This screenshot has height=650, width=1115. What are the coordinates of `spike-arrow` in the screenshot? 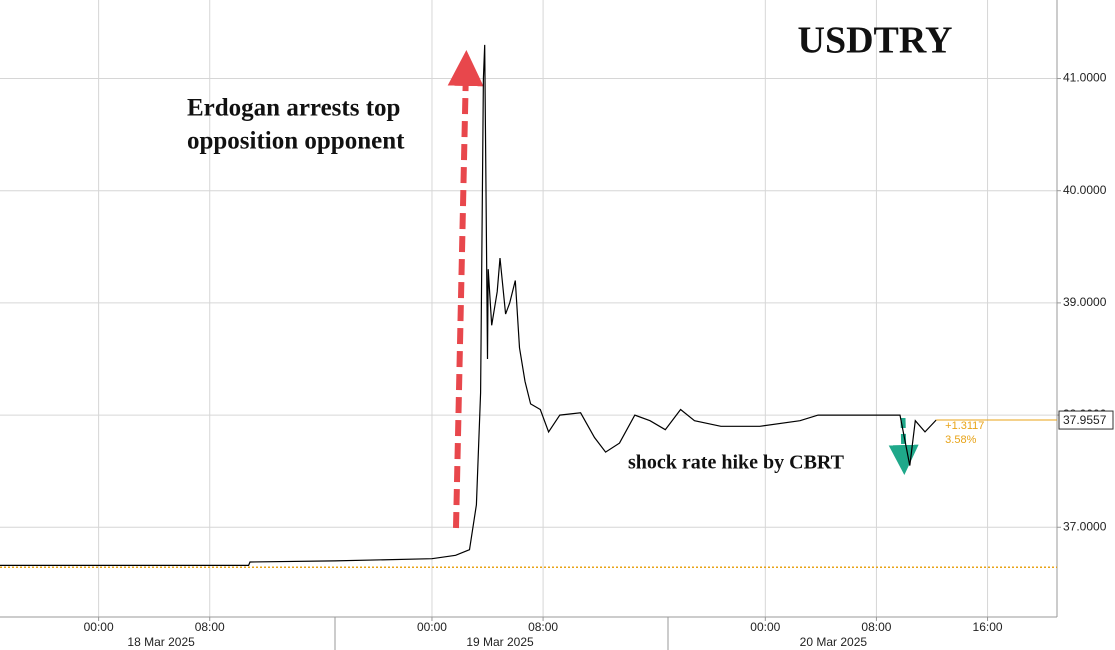 It's located at (465, 289).